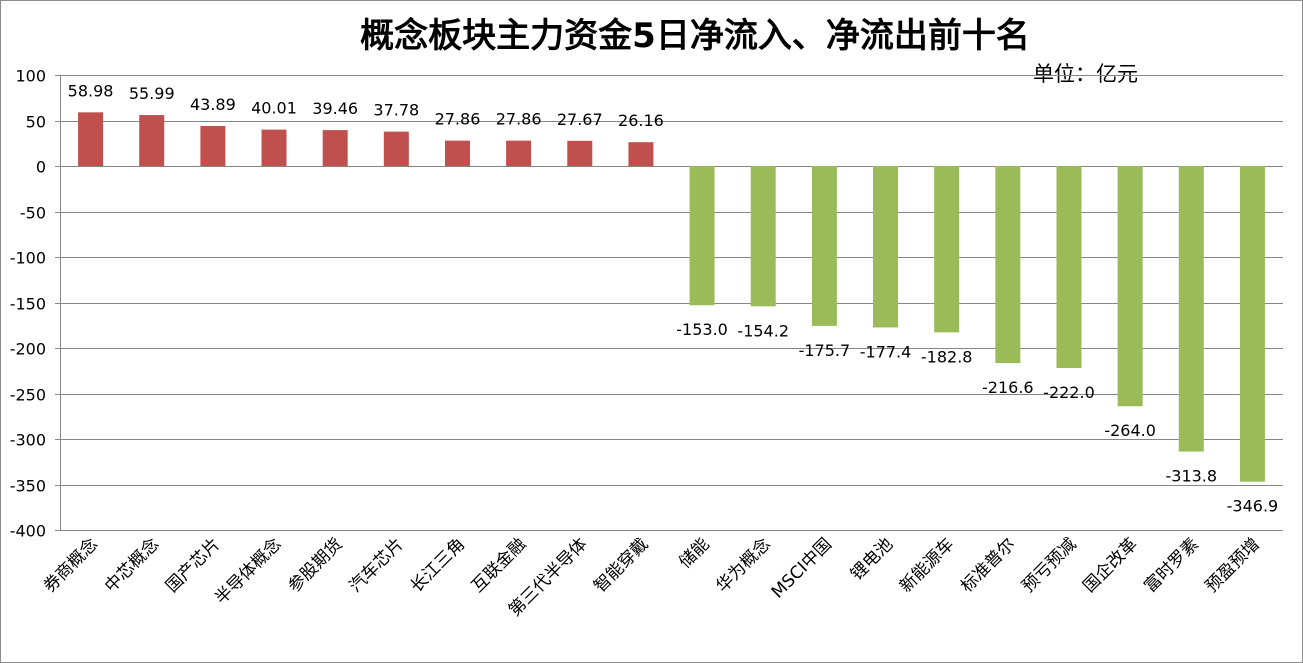 The width and height of the screenshot is (1303, 663). I want to click on category-label: 长江三角, so click(438, 565).